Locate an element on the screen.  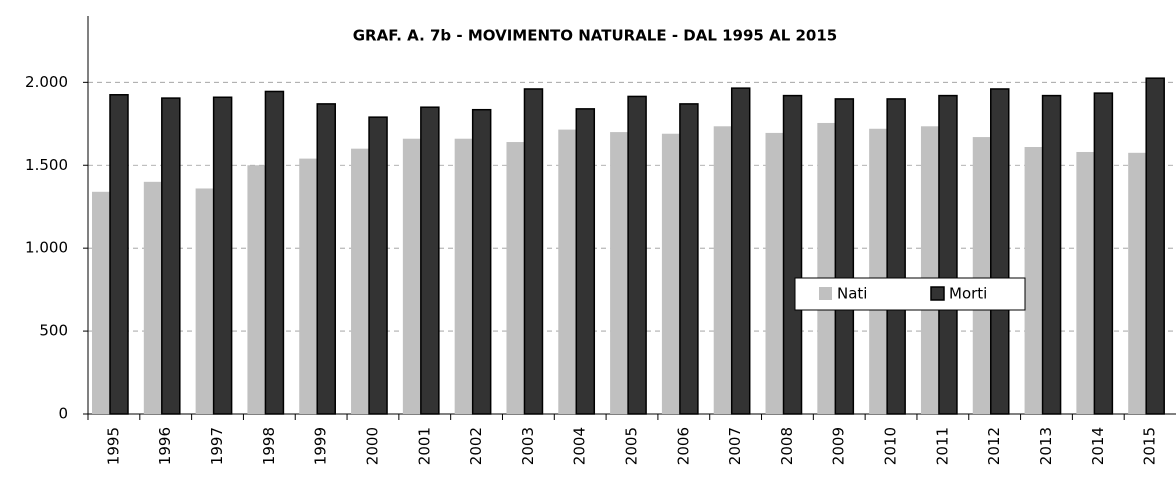
y-tick-label: 1.000 is located at coordinates (46, 248).